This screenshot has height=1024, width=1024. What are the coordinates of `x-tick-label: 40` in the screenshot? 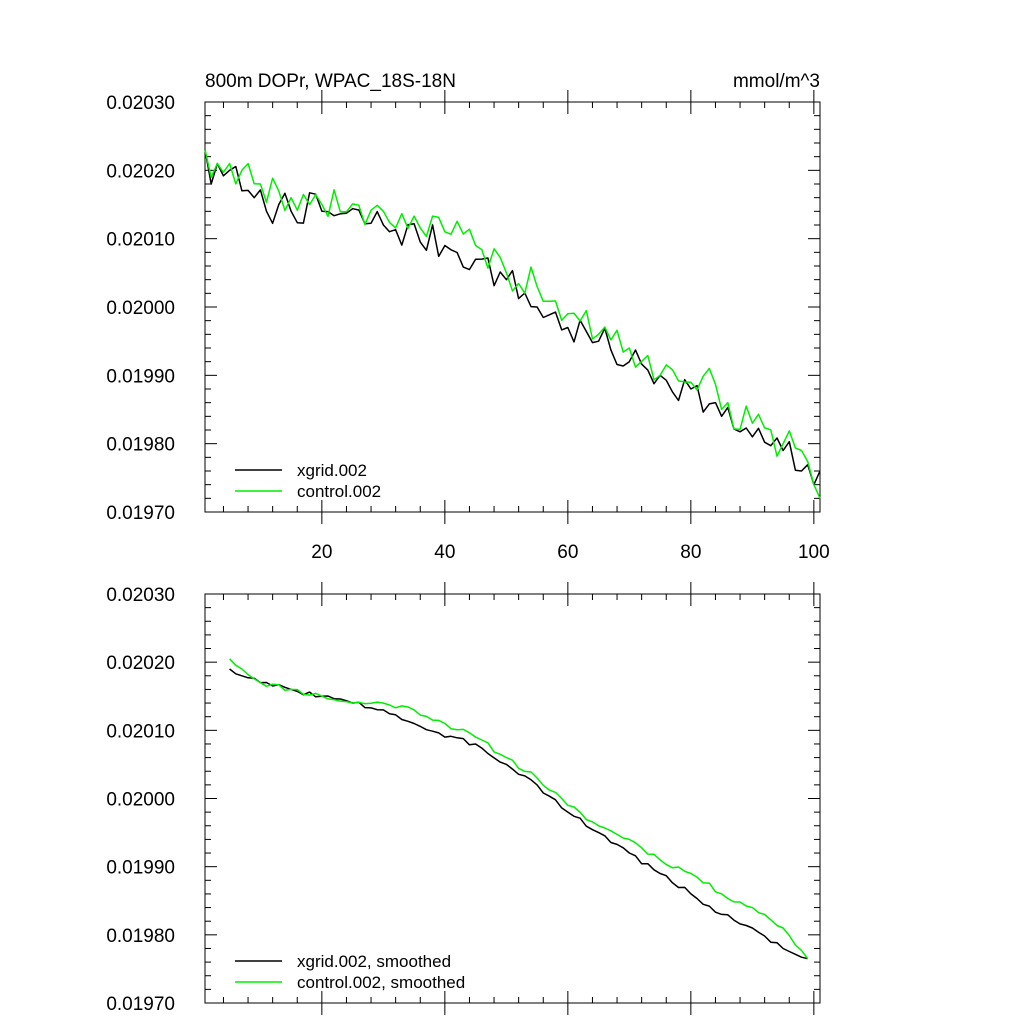 It's located at (444, 552).